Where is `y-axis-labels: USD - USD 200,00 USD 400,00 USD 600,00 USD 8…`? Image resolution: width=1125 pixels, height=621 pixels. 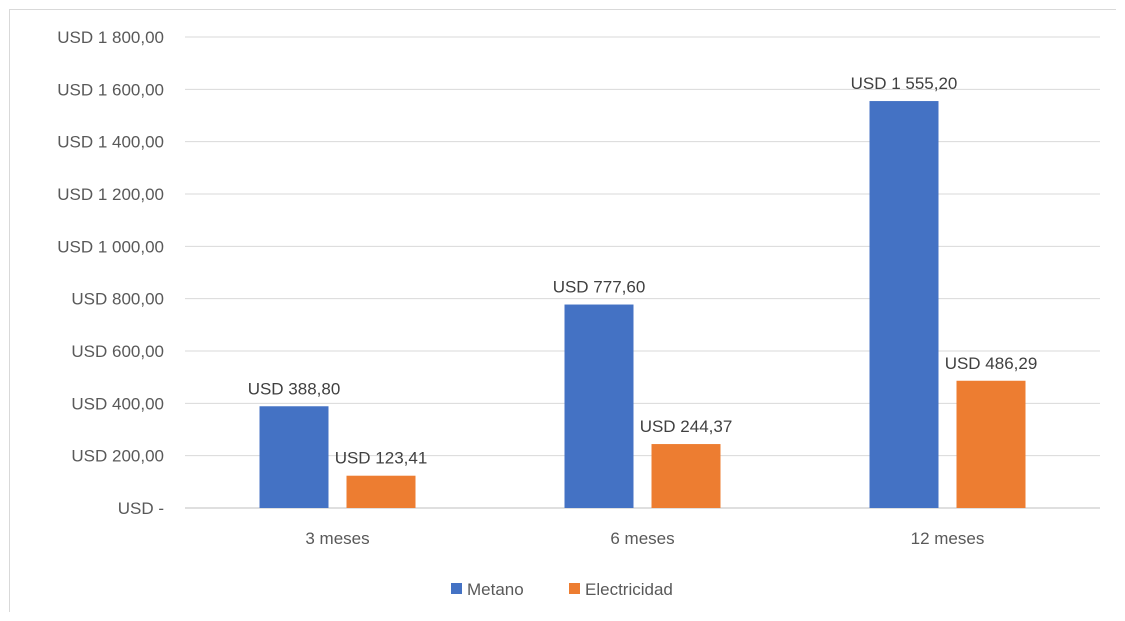
y-axis-labels: USD - USD 200,00 USD 400,00 USD 600,00 USD 8… is located at coordinates (110, 273).